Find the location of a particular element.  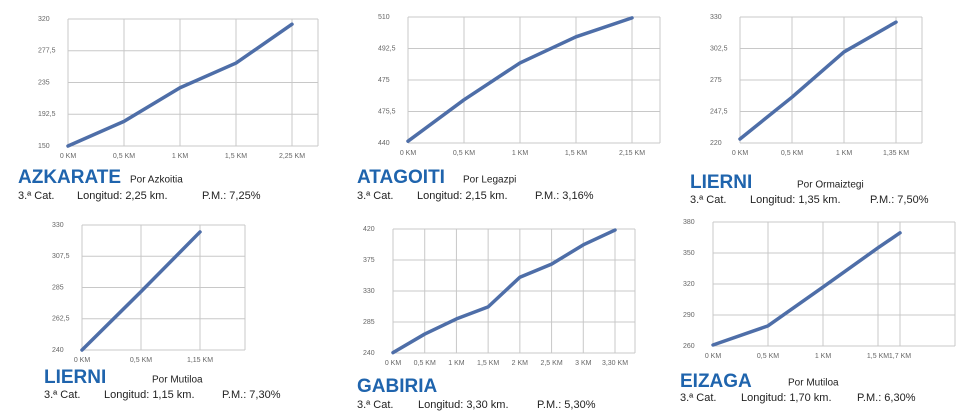

climb-stat: P.M.: 7,50% is located at coordinates (899, 200).